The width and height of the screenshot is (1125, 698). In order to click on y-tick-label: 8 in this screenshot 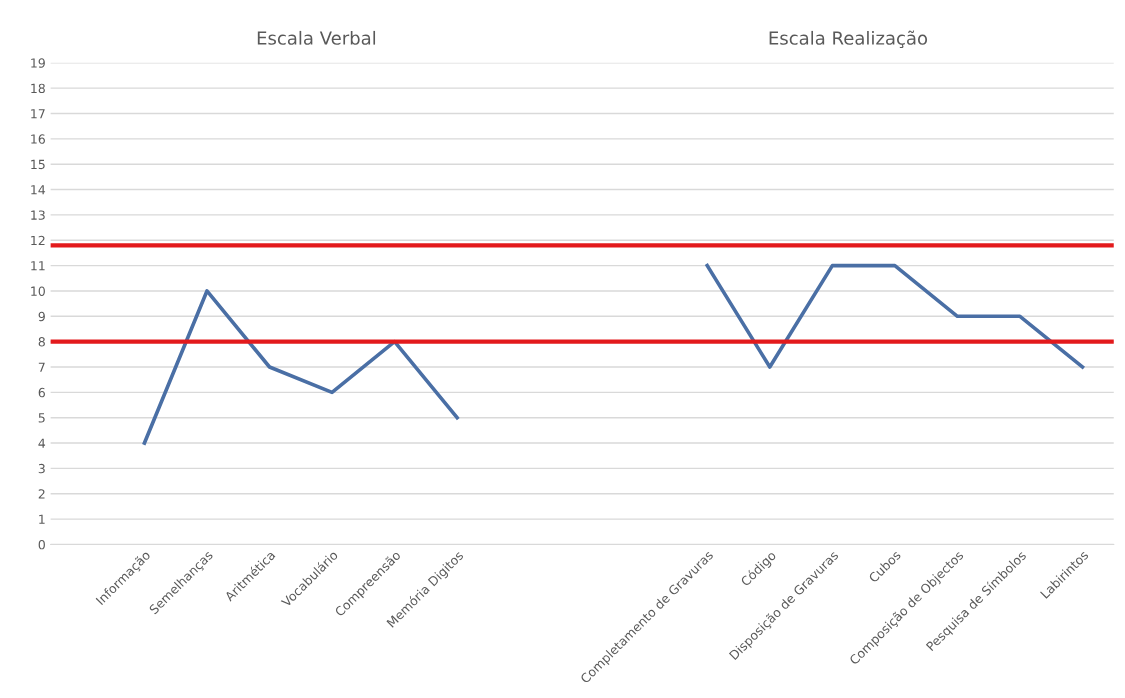, I will do `click(41, 342)`.